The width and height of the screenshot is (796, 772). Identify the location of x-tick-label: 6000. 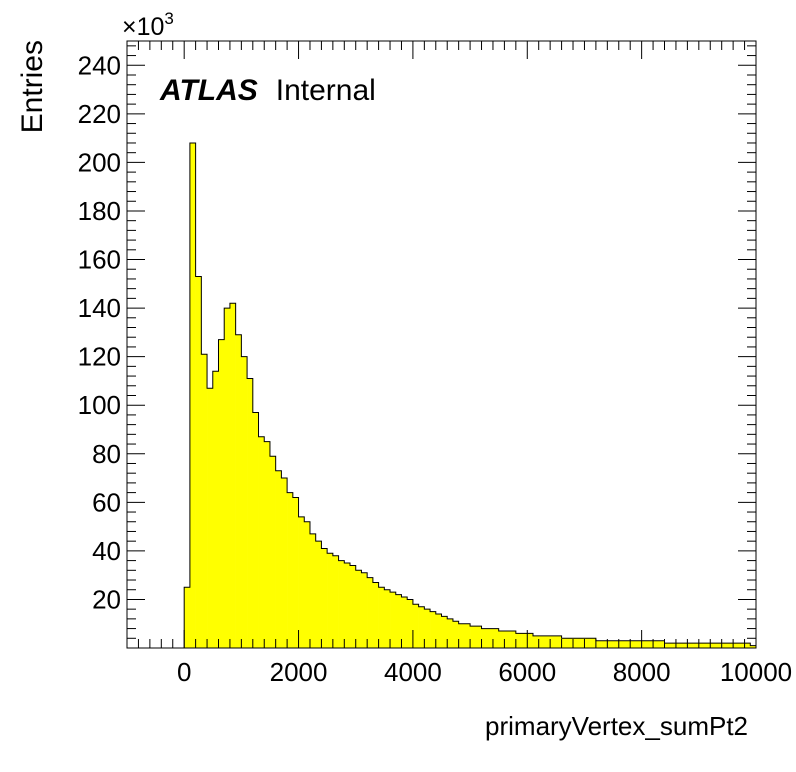
(527, 672).